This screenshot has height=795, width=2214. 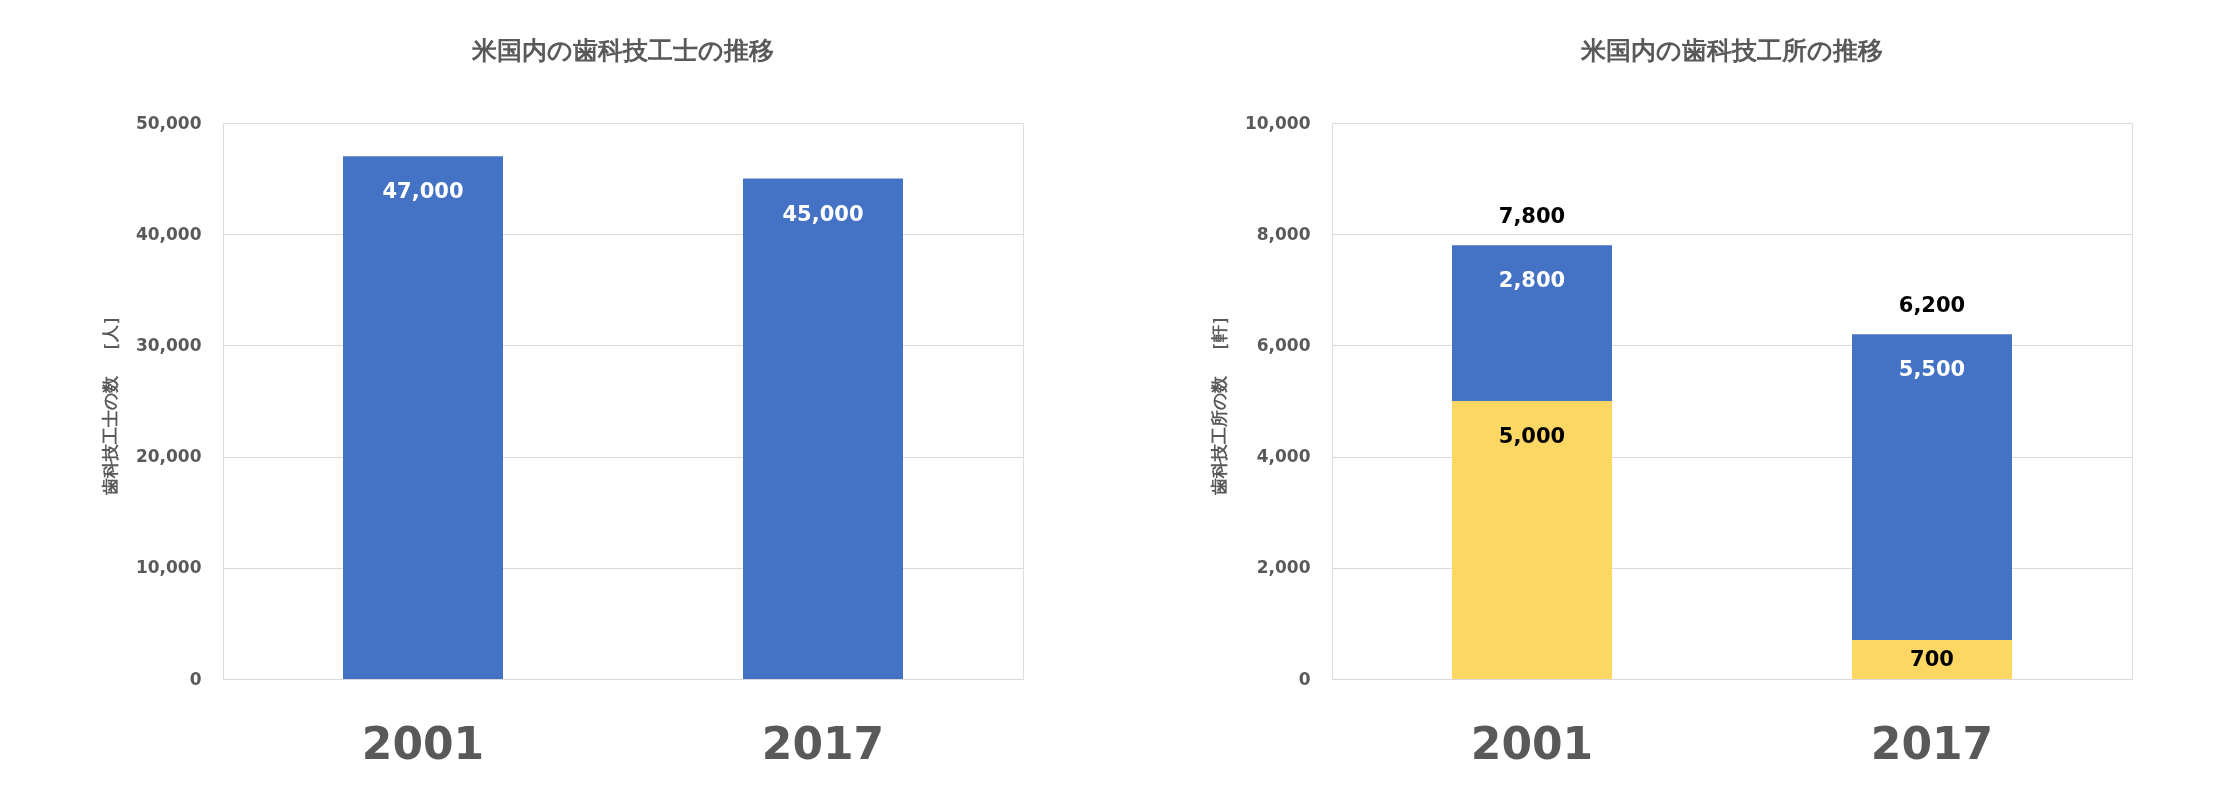 I want to click on chart-title: 米国内の歯科技工士の推移, so click(x=622, y=50).